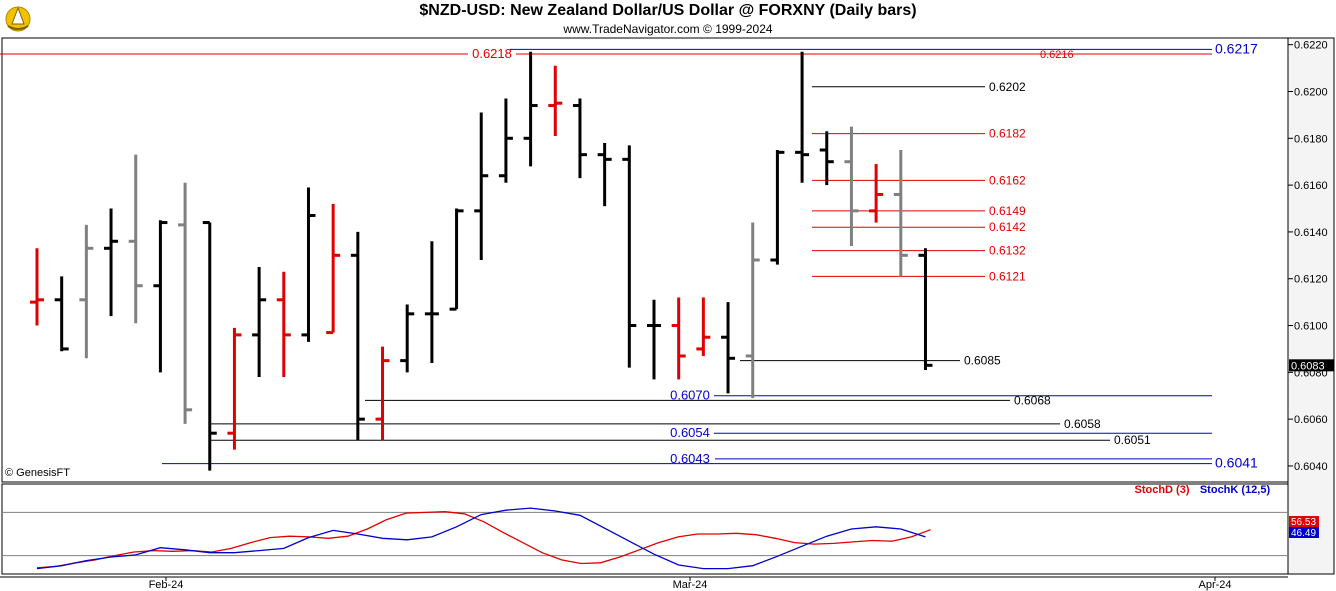 This screenshot has width=1336, height=591. What do you see at coordinates (1057, 55) in the screenshot?
I see `level-label-0.6216: 0.6216` at bounding box center [1057, 55].